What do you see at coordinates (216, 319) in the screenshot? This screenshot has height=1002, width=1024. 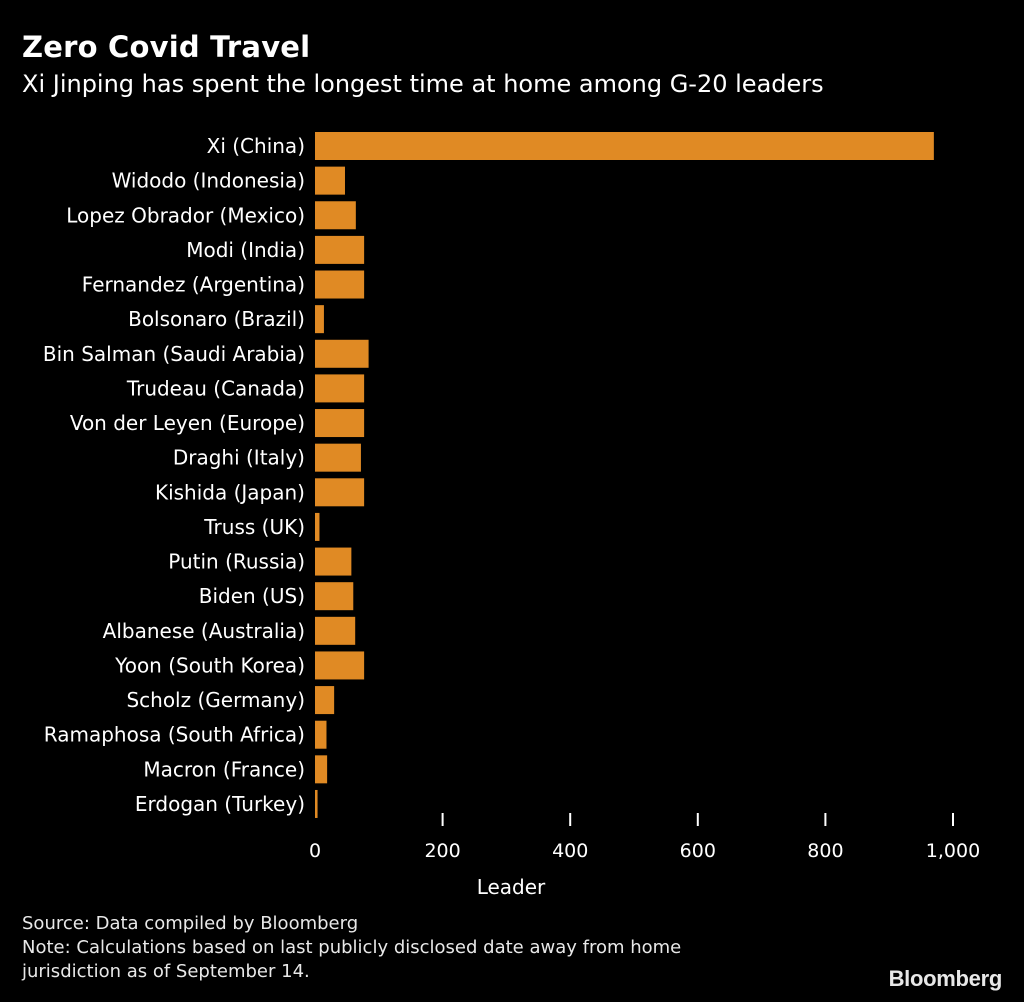 I see `category-label: Bolsonaro (Brazil)` at bounding box center [216, 319].